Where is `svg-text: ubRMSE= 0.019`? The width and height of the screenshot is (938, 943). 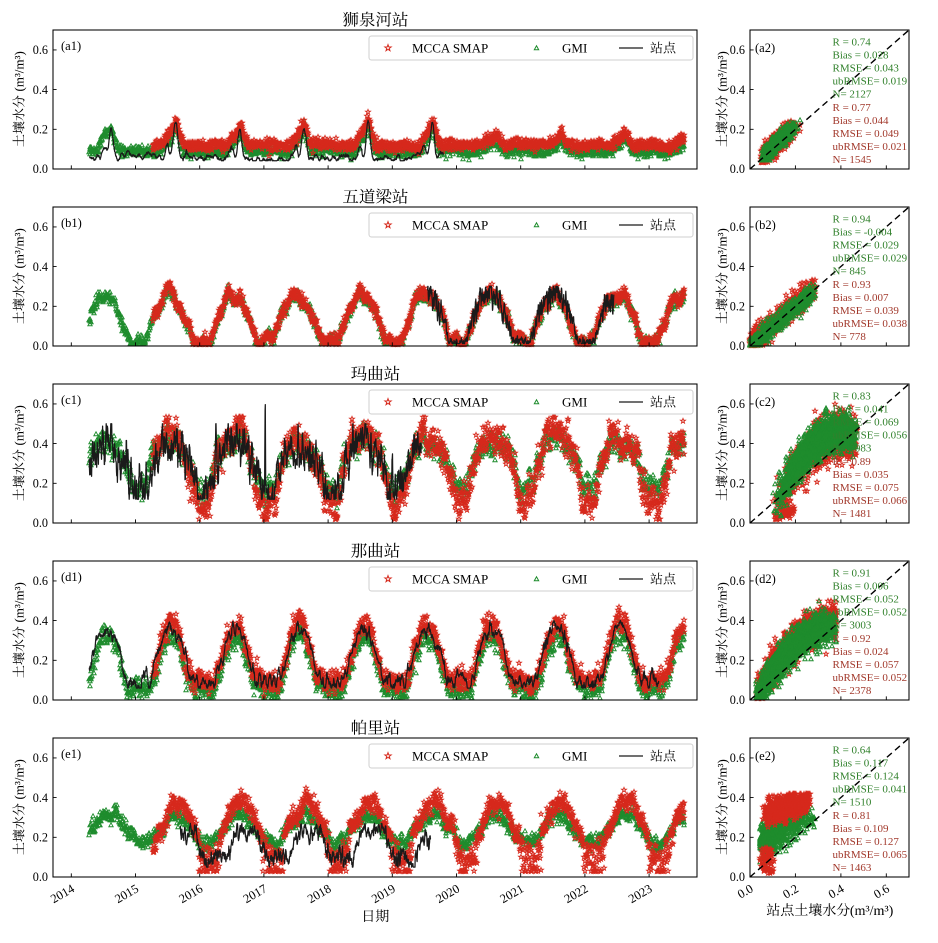 svg-text: ubRMSE= 0.019 is located at coordinates (870, 82).